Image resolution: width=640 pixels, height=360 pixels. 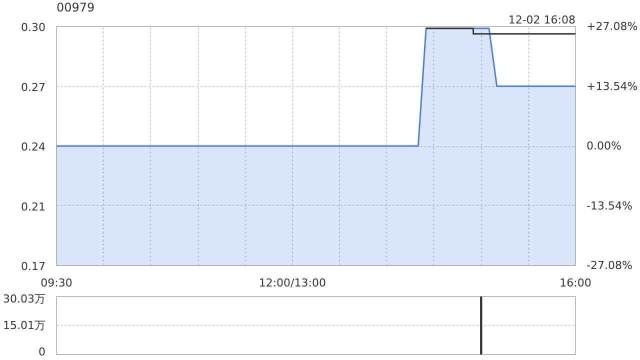 I want to click on x-tick-label: 09:30, so click(x=56, y=283).